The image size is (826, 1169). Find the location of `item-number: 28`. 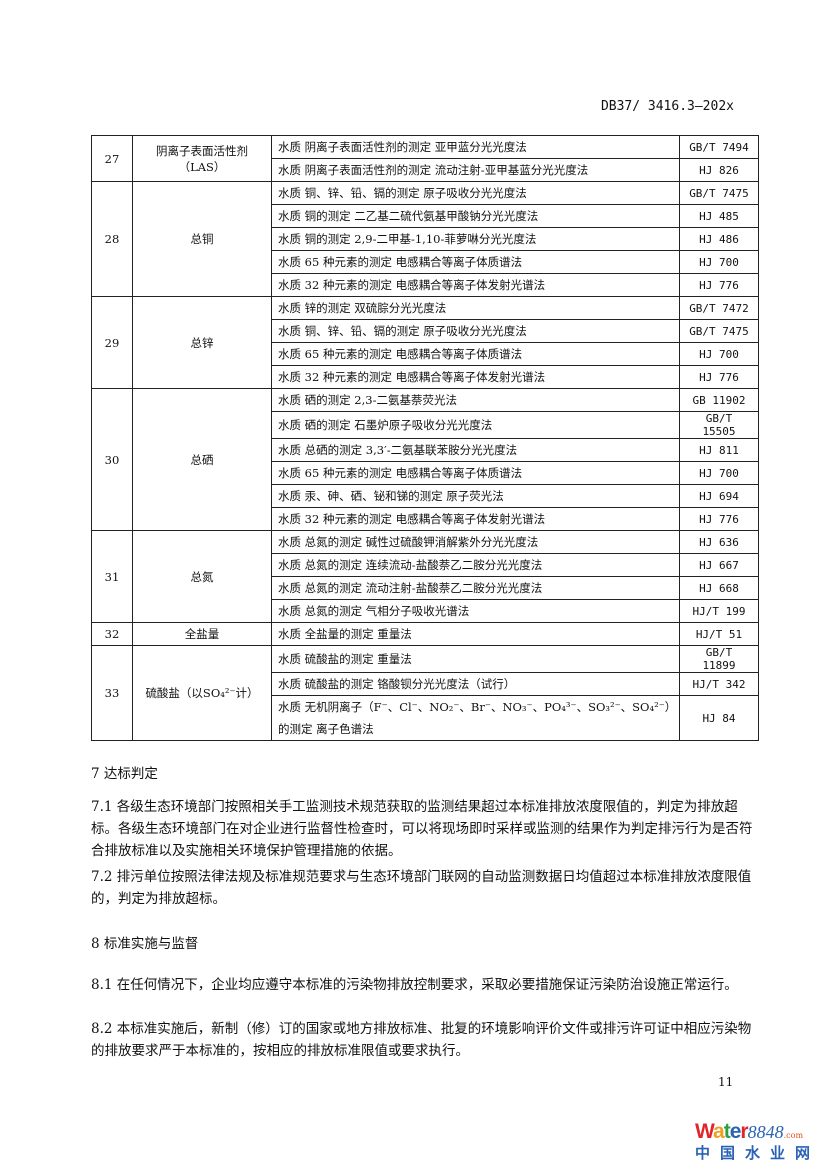

item-number: 28 is located at coordinates (112, 239).